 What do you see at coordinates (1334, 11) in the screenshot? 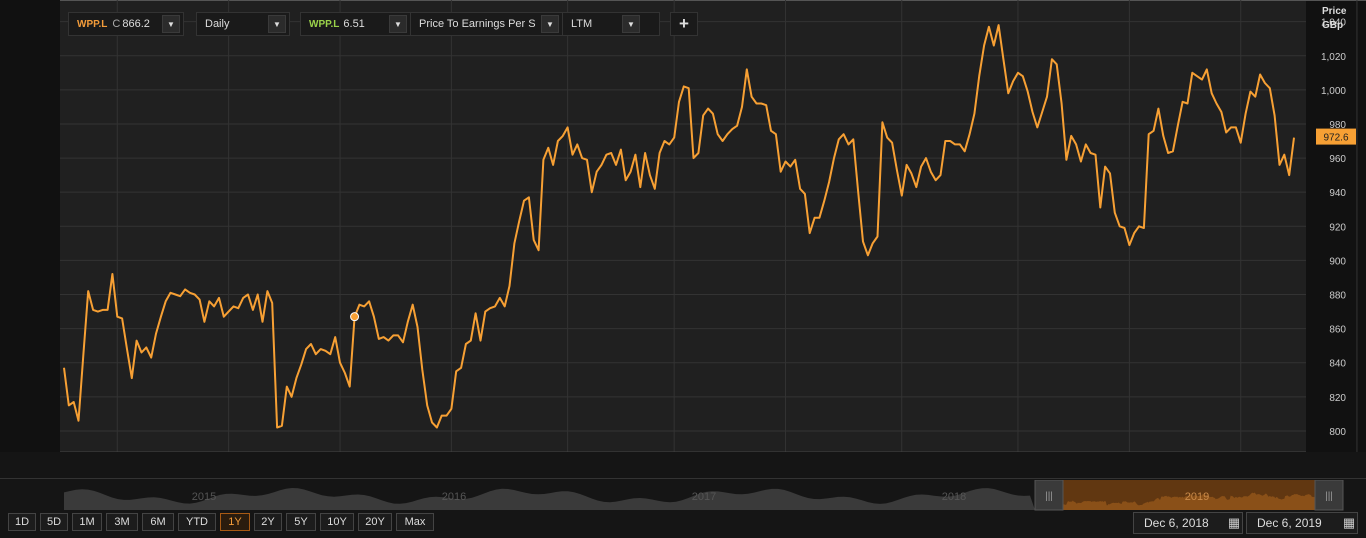
I see `y-axis-title: Price` at bounding box center [1334, 11].